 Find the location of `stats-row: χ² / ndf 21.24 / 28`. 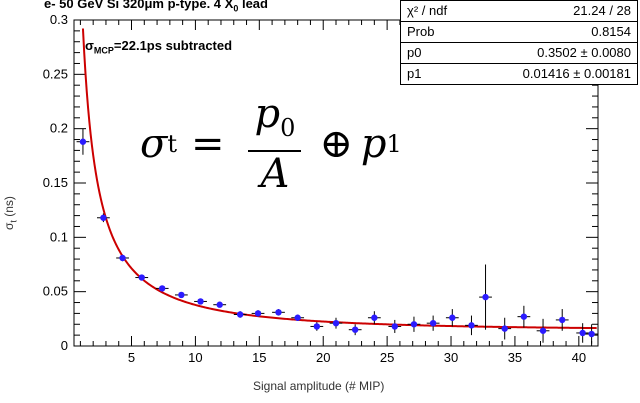

stats-row: χ² / ndf 21.24 / 28 is located at coordinates (519, 11).